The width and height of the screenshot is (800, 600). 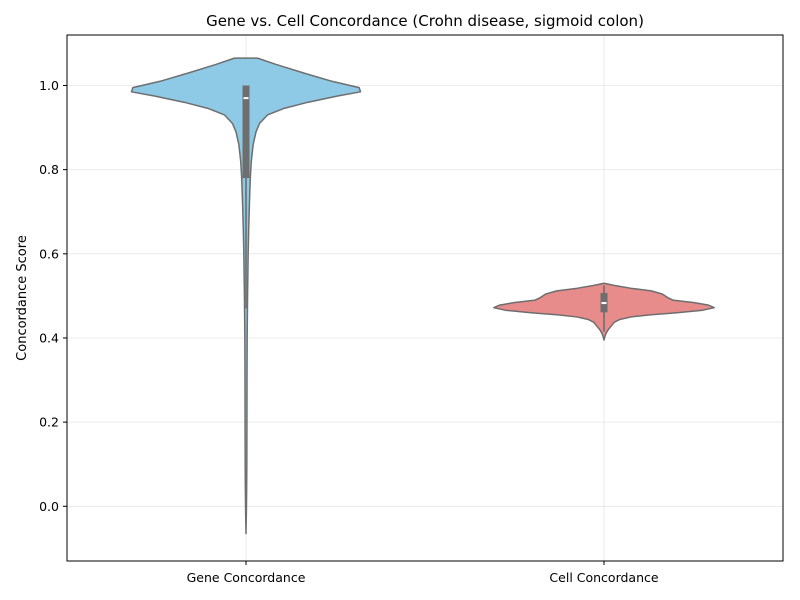 What do you see at coordinates (603, 577) in the screenshot?
I see `x-tick-label: Cell Concordance` at bounding box center [603, 577].